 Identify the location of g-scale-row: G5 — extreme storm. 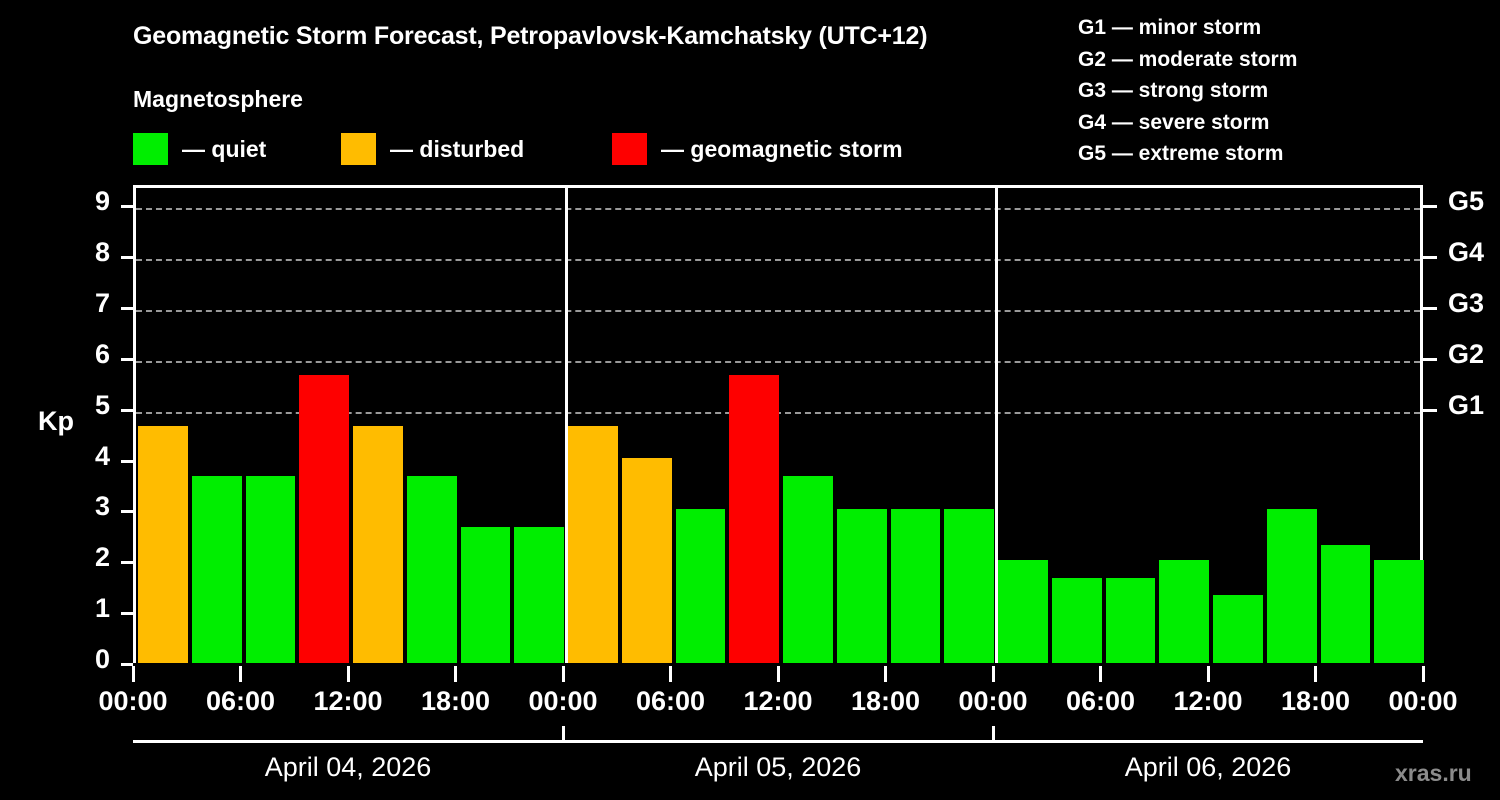
(1181, 153).